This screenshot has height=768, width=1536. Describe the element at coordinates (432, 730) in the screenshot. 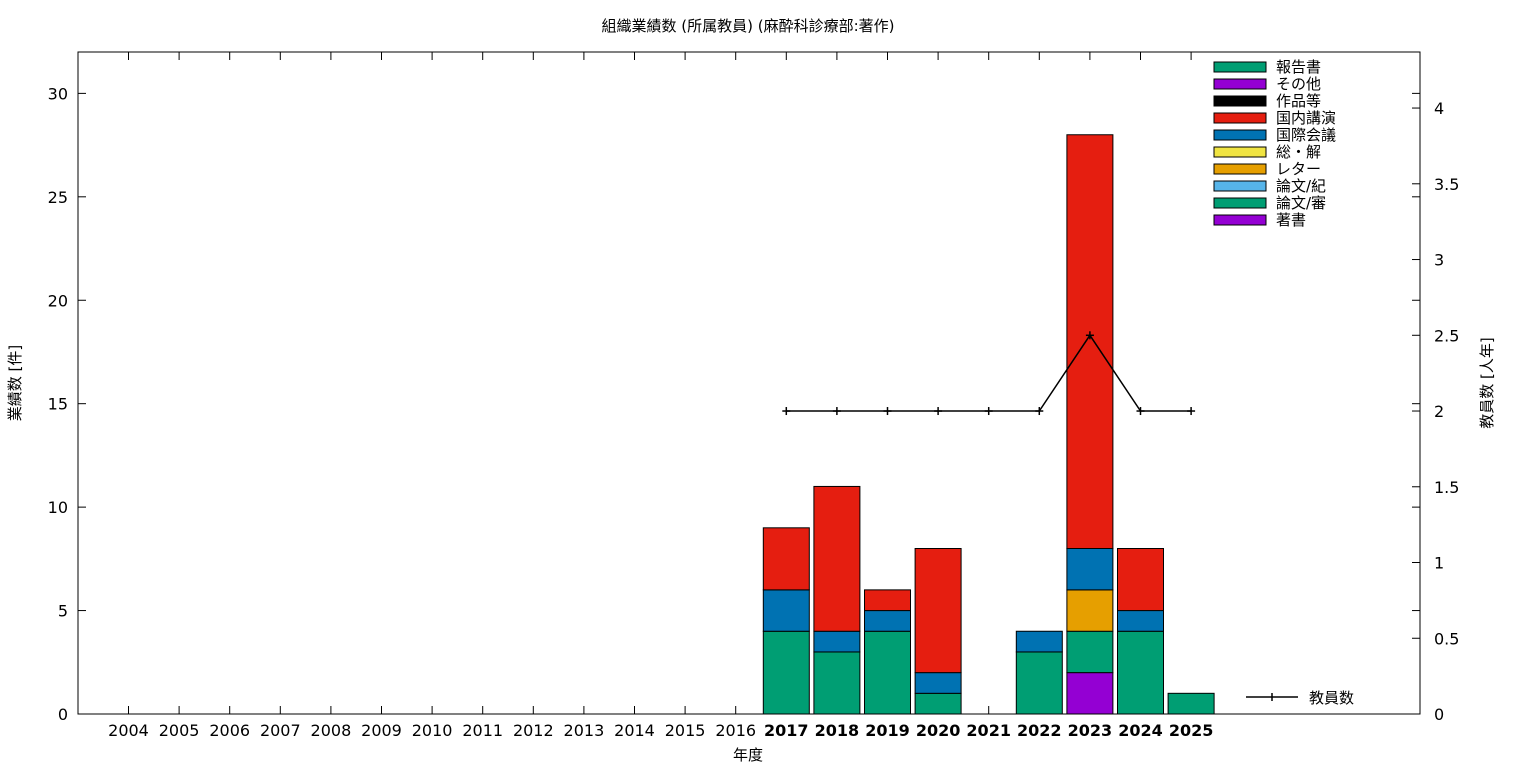

I see `x-tick-label: 2010` at that location.